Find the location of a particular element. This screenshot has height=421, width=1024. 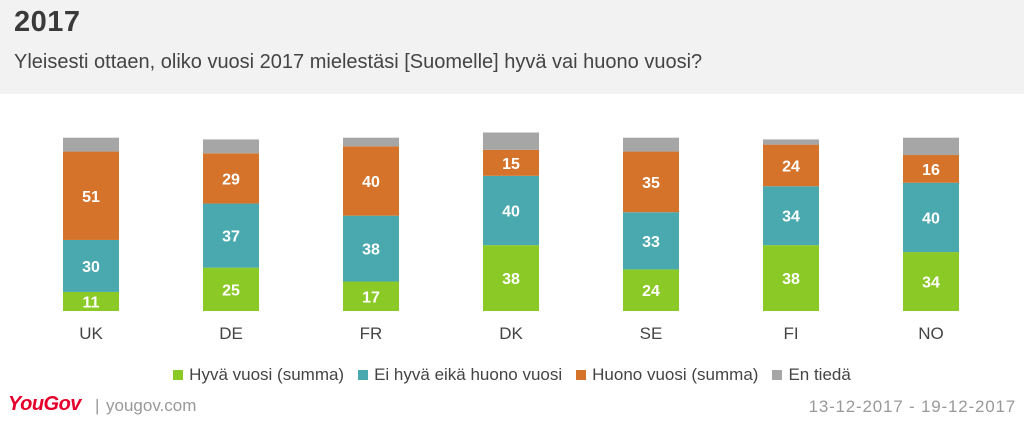

footer-site: yougov.com is located at coordinates (151, 405).